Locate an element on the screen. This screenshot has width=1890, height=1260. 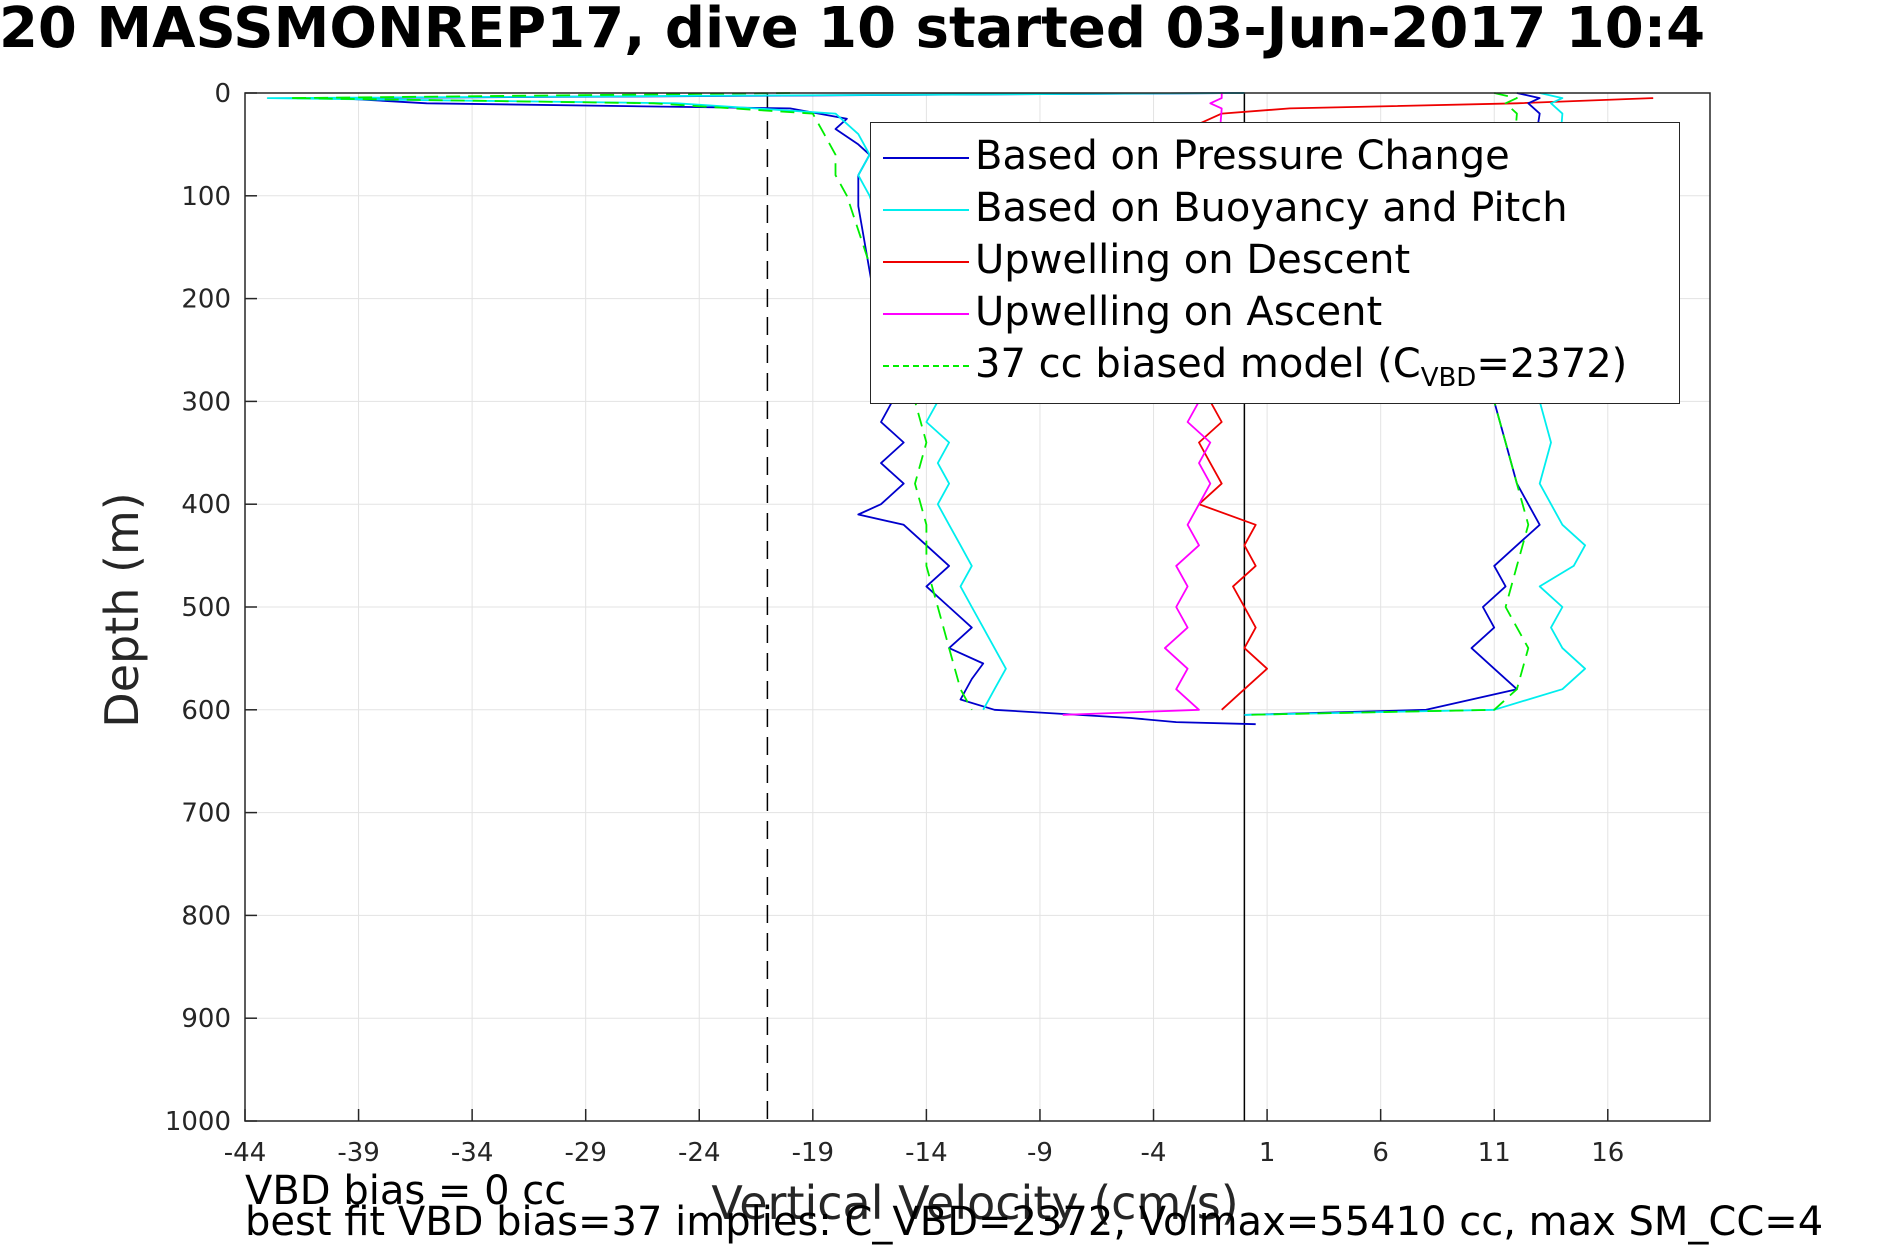
x-tick-label: -44 is located at coordinates (245, 1153).